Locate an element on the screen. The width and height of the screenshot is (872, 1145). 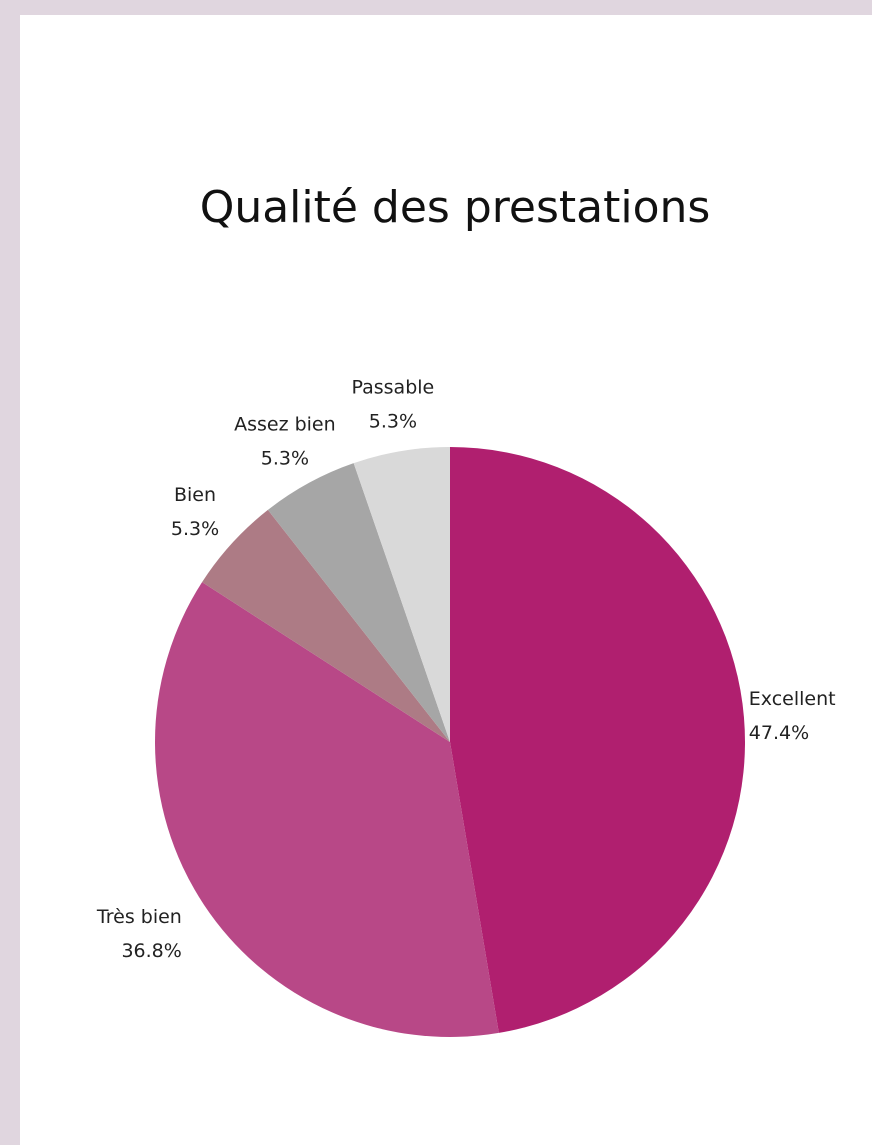
slice-label: Passable is located at coordinates (393, 387).